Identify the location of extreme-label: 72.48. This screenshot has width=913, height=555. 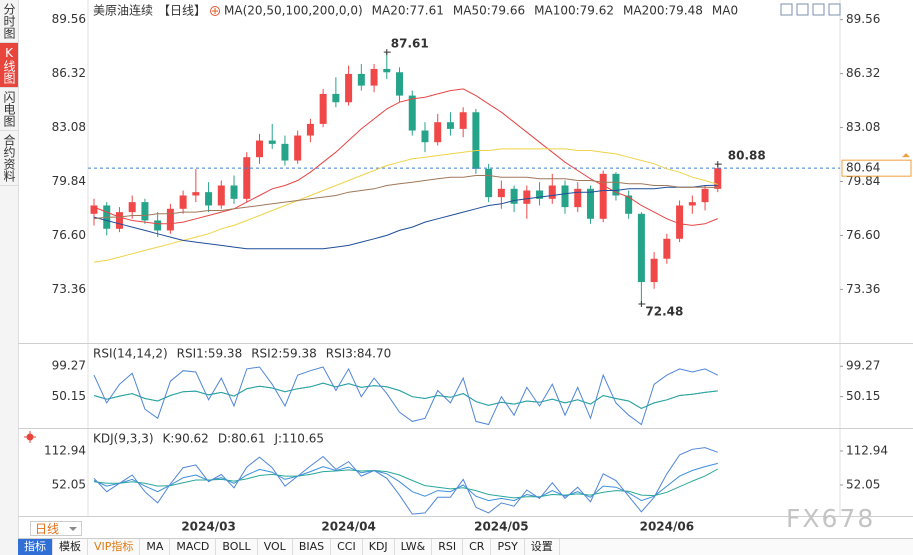
(664, 312).